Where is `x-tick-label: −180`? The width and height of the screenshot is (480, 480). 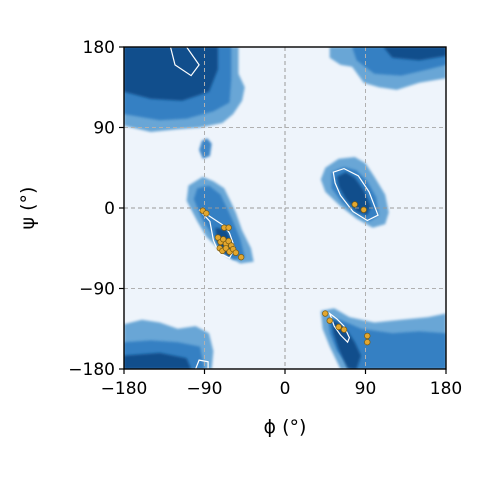
x-tick-label: −180 is located at coordinates (124, 389).